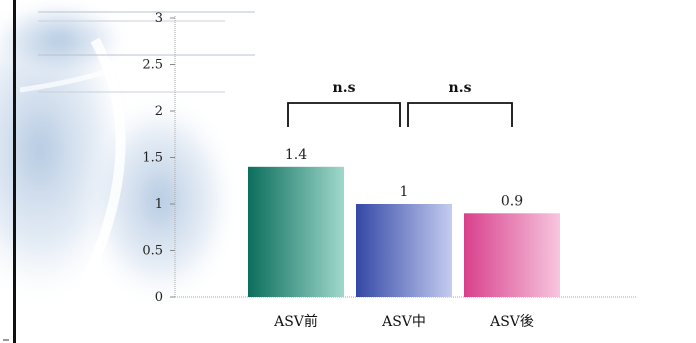  What do you see at coordinates (159, 204) in the screenshot?
I see `y-tick-label: 1` at bounding box center [159, 204].